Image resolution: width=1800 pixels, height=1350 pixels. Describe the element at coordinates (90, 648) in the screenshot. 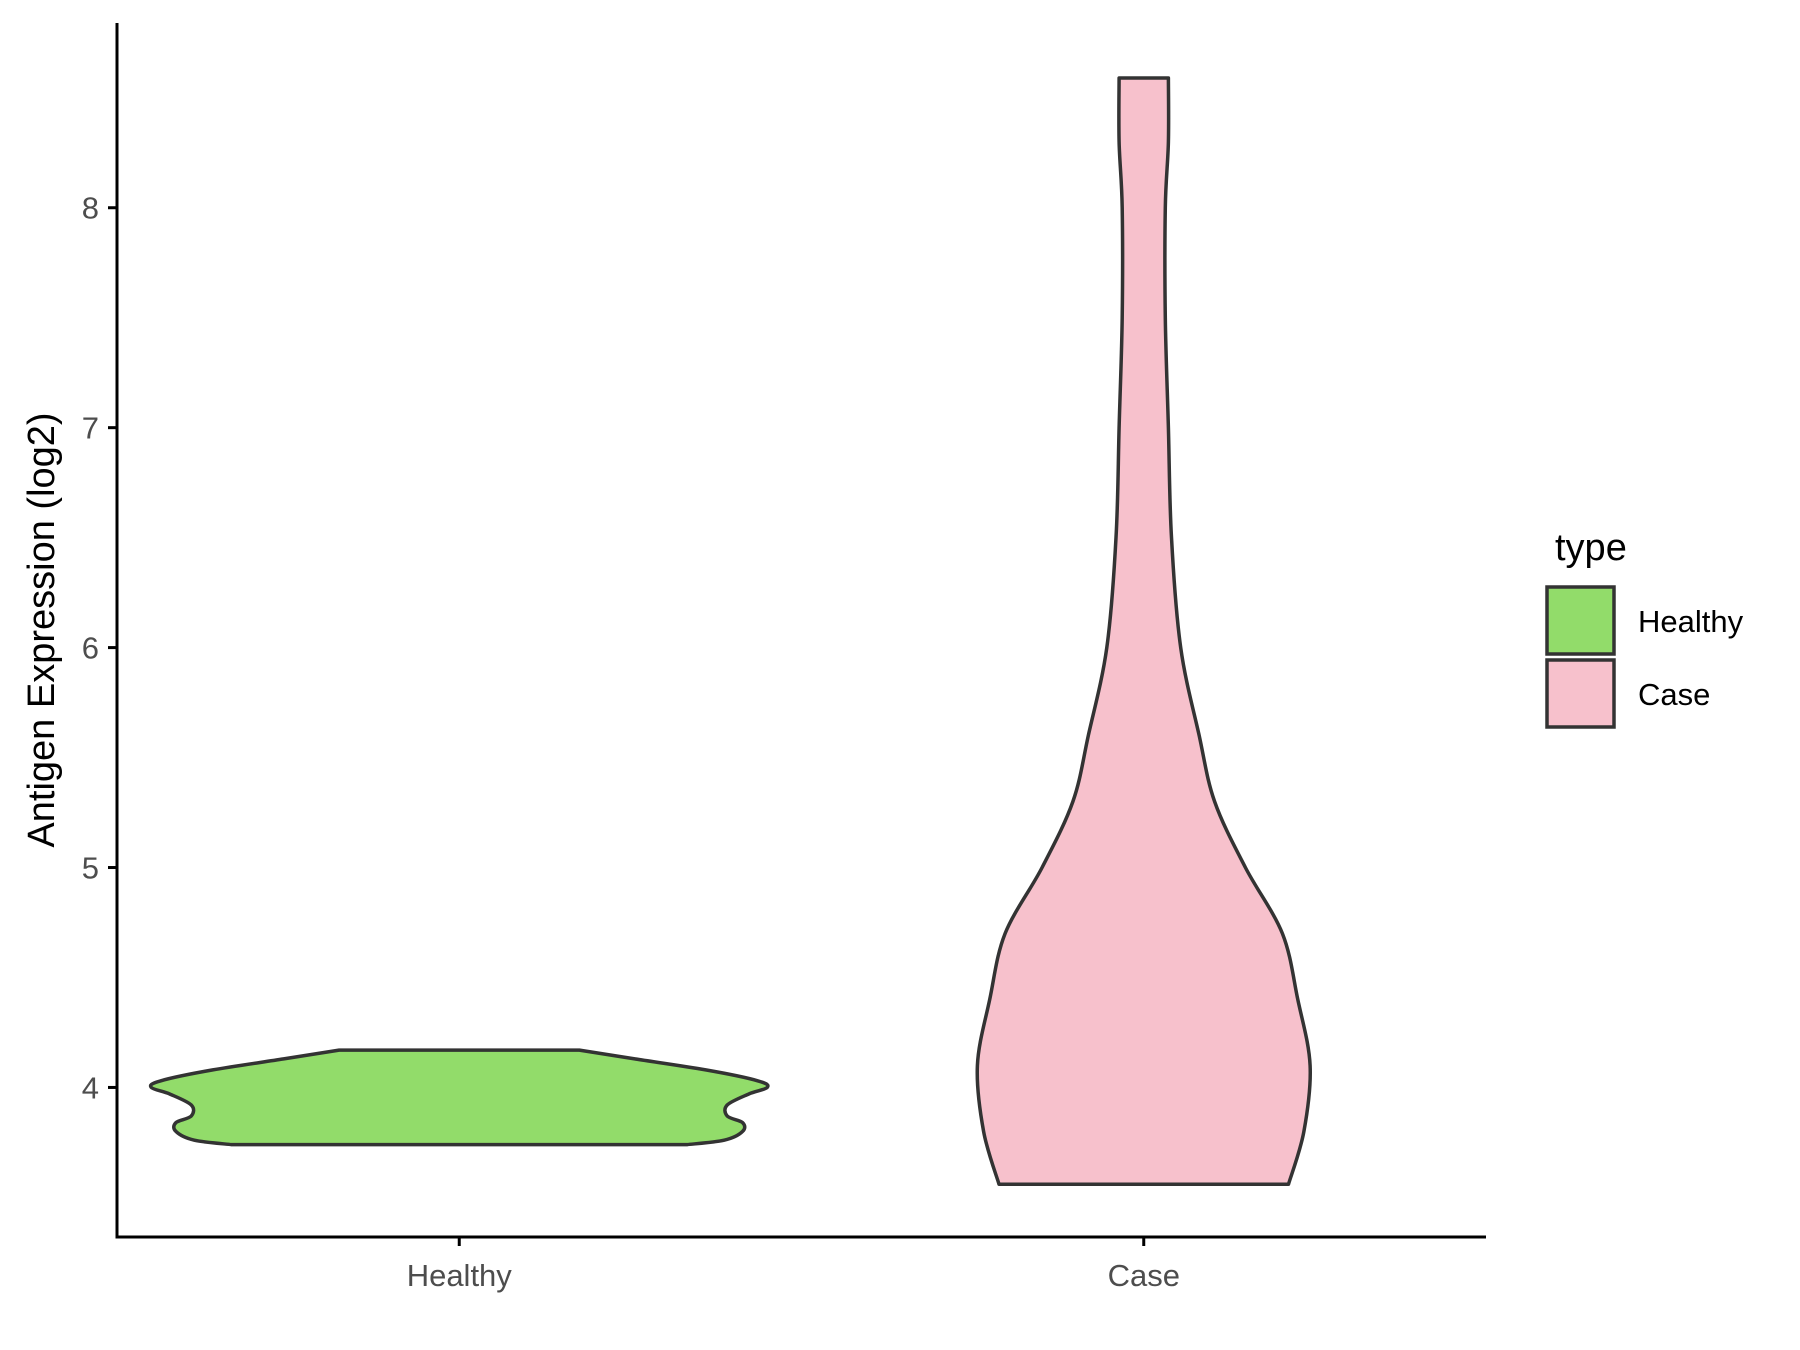

I see `y-tick-label: 6` at that location.